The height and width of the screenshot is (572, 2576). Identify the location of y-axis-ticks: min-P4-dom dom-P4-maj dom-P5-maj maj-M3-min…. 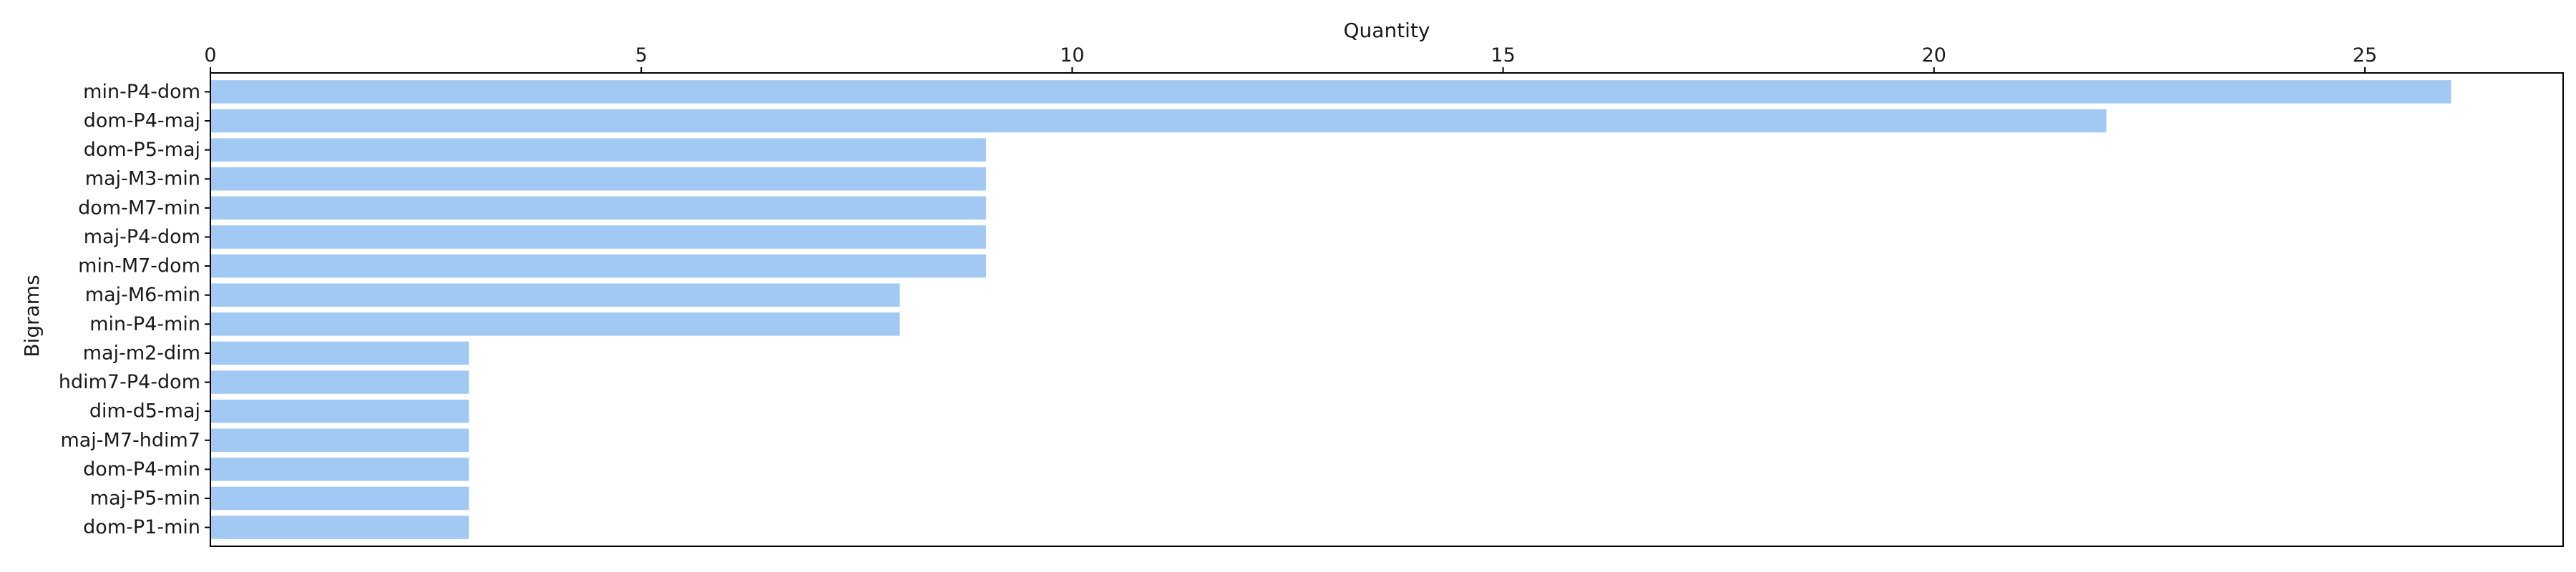
(134, 309).